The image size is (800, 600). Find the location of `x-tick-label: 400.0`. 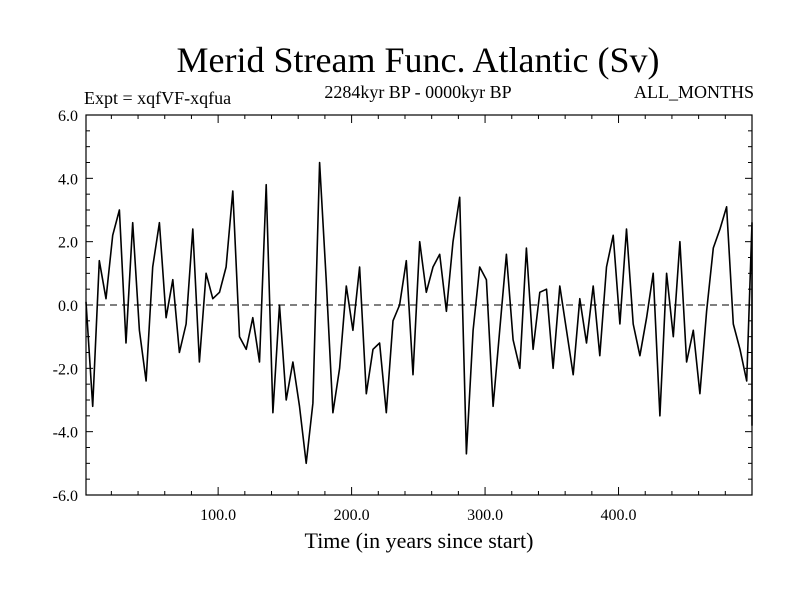

x-tick-label: 400.0 is located at coordinates (619, 515).